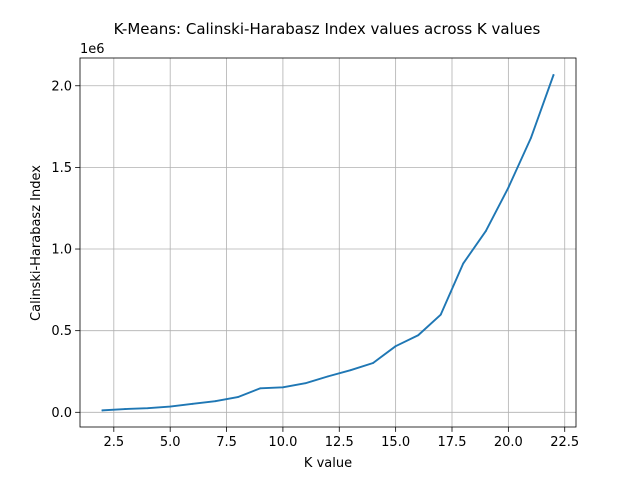 This screenshot has height=480, width=640. Describe the element at coordinates (226, 442) in the screenshot. I see `x-tick-label: 7.5` at that location.